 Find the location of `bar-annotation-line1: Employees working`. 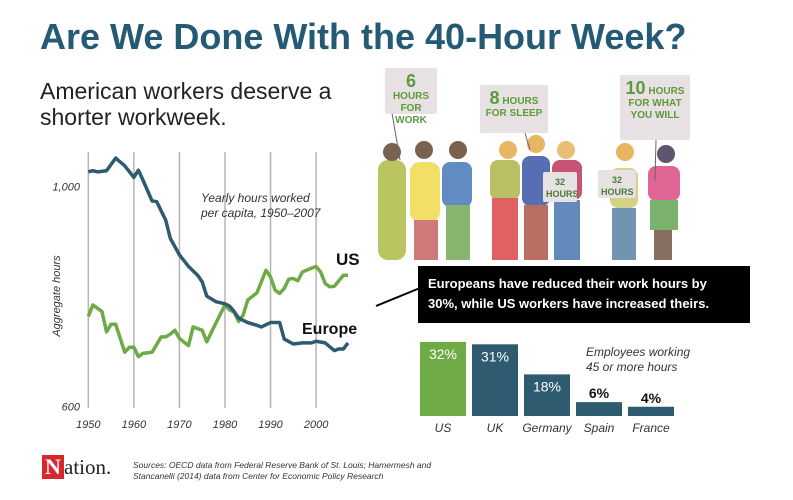

bar-annotation-line1: Employees working is located at coordinates (638, 352).